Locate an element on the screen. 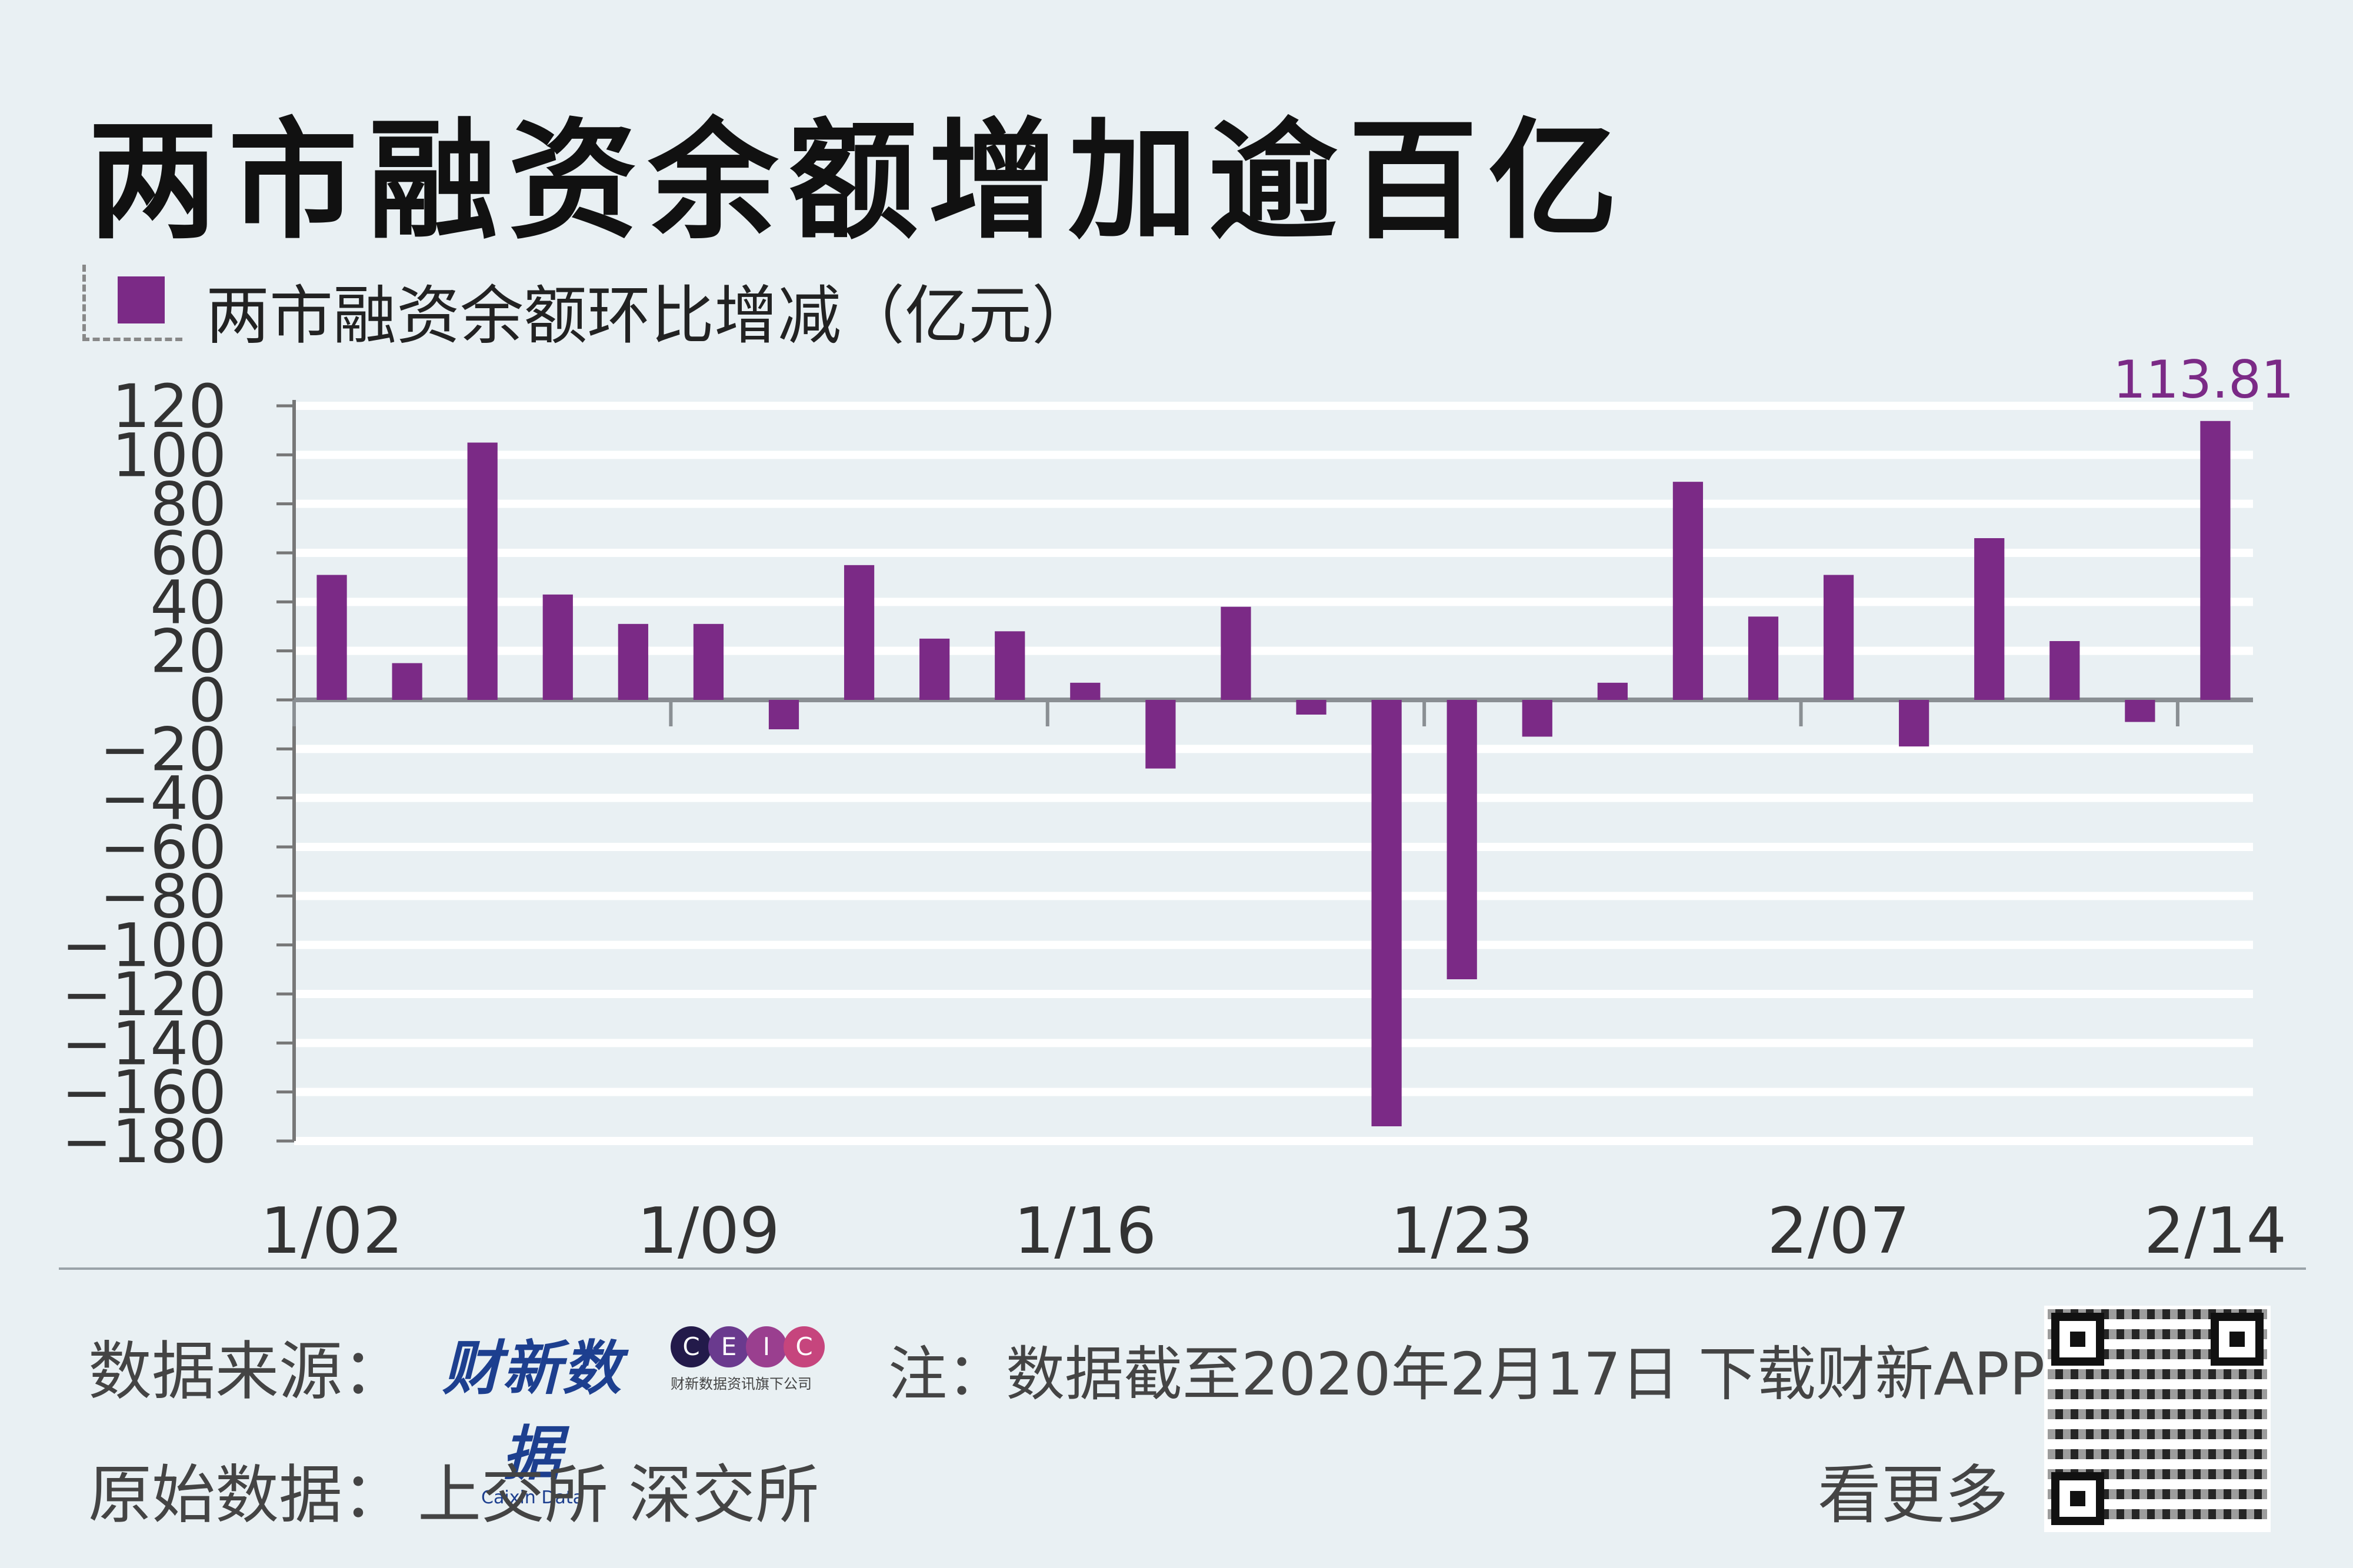 The image size is (2353, 1568). legend-swatch is located at coordinates (142, 299).